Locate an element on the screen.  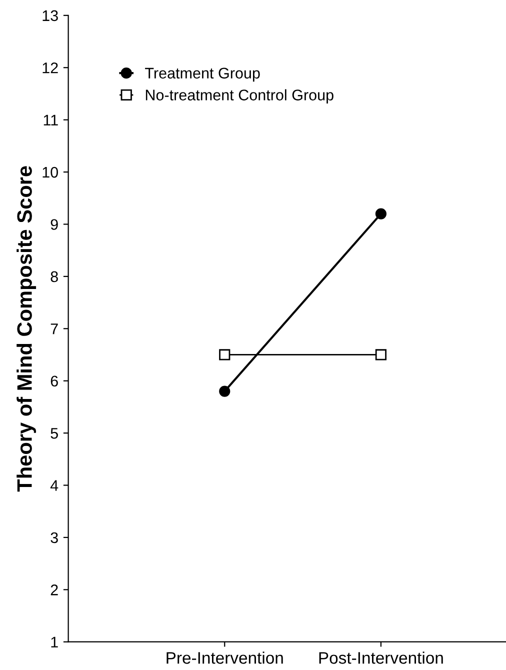
y-tick-label: 6 is located at coordinates (54, 381).